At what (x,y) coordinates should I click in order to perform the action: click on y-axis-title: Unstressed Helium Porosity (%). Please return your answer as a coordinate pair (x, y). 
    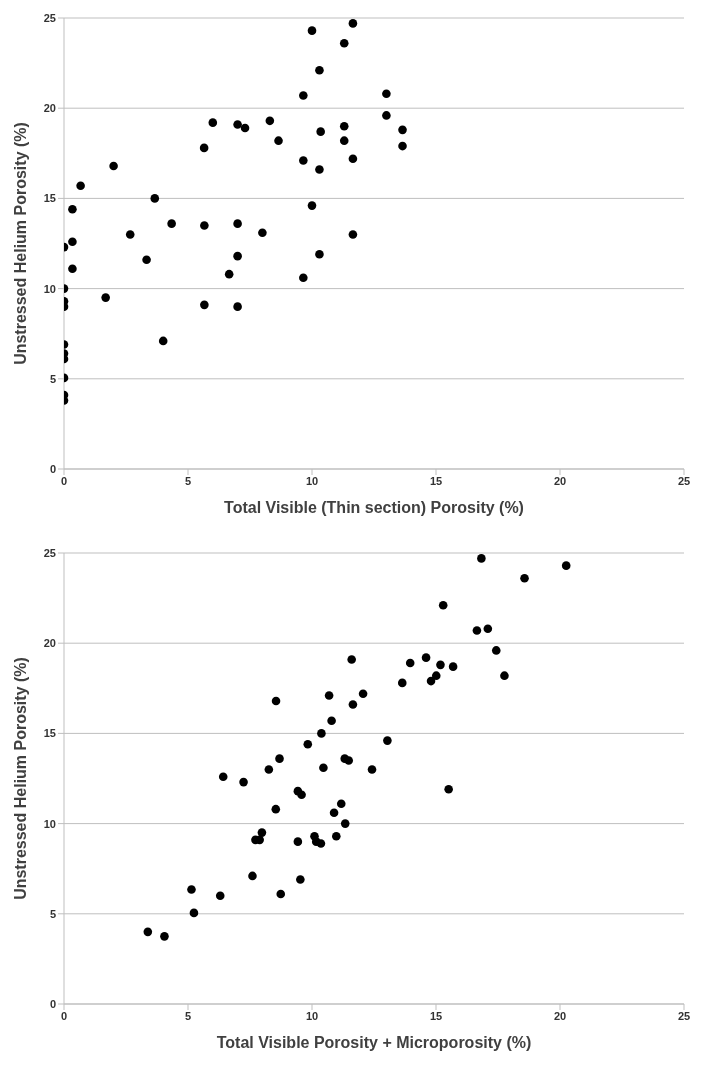
    Looking at the image, I should click on (20, 778).